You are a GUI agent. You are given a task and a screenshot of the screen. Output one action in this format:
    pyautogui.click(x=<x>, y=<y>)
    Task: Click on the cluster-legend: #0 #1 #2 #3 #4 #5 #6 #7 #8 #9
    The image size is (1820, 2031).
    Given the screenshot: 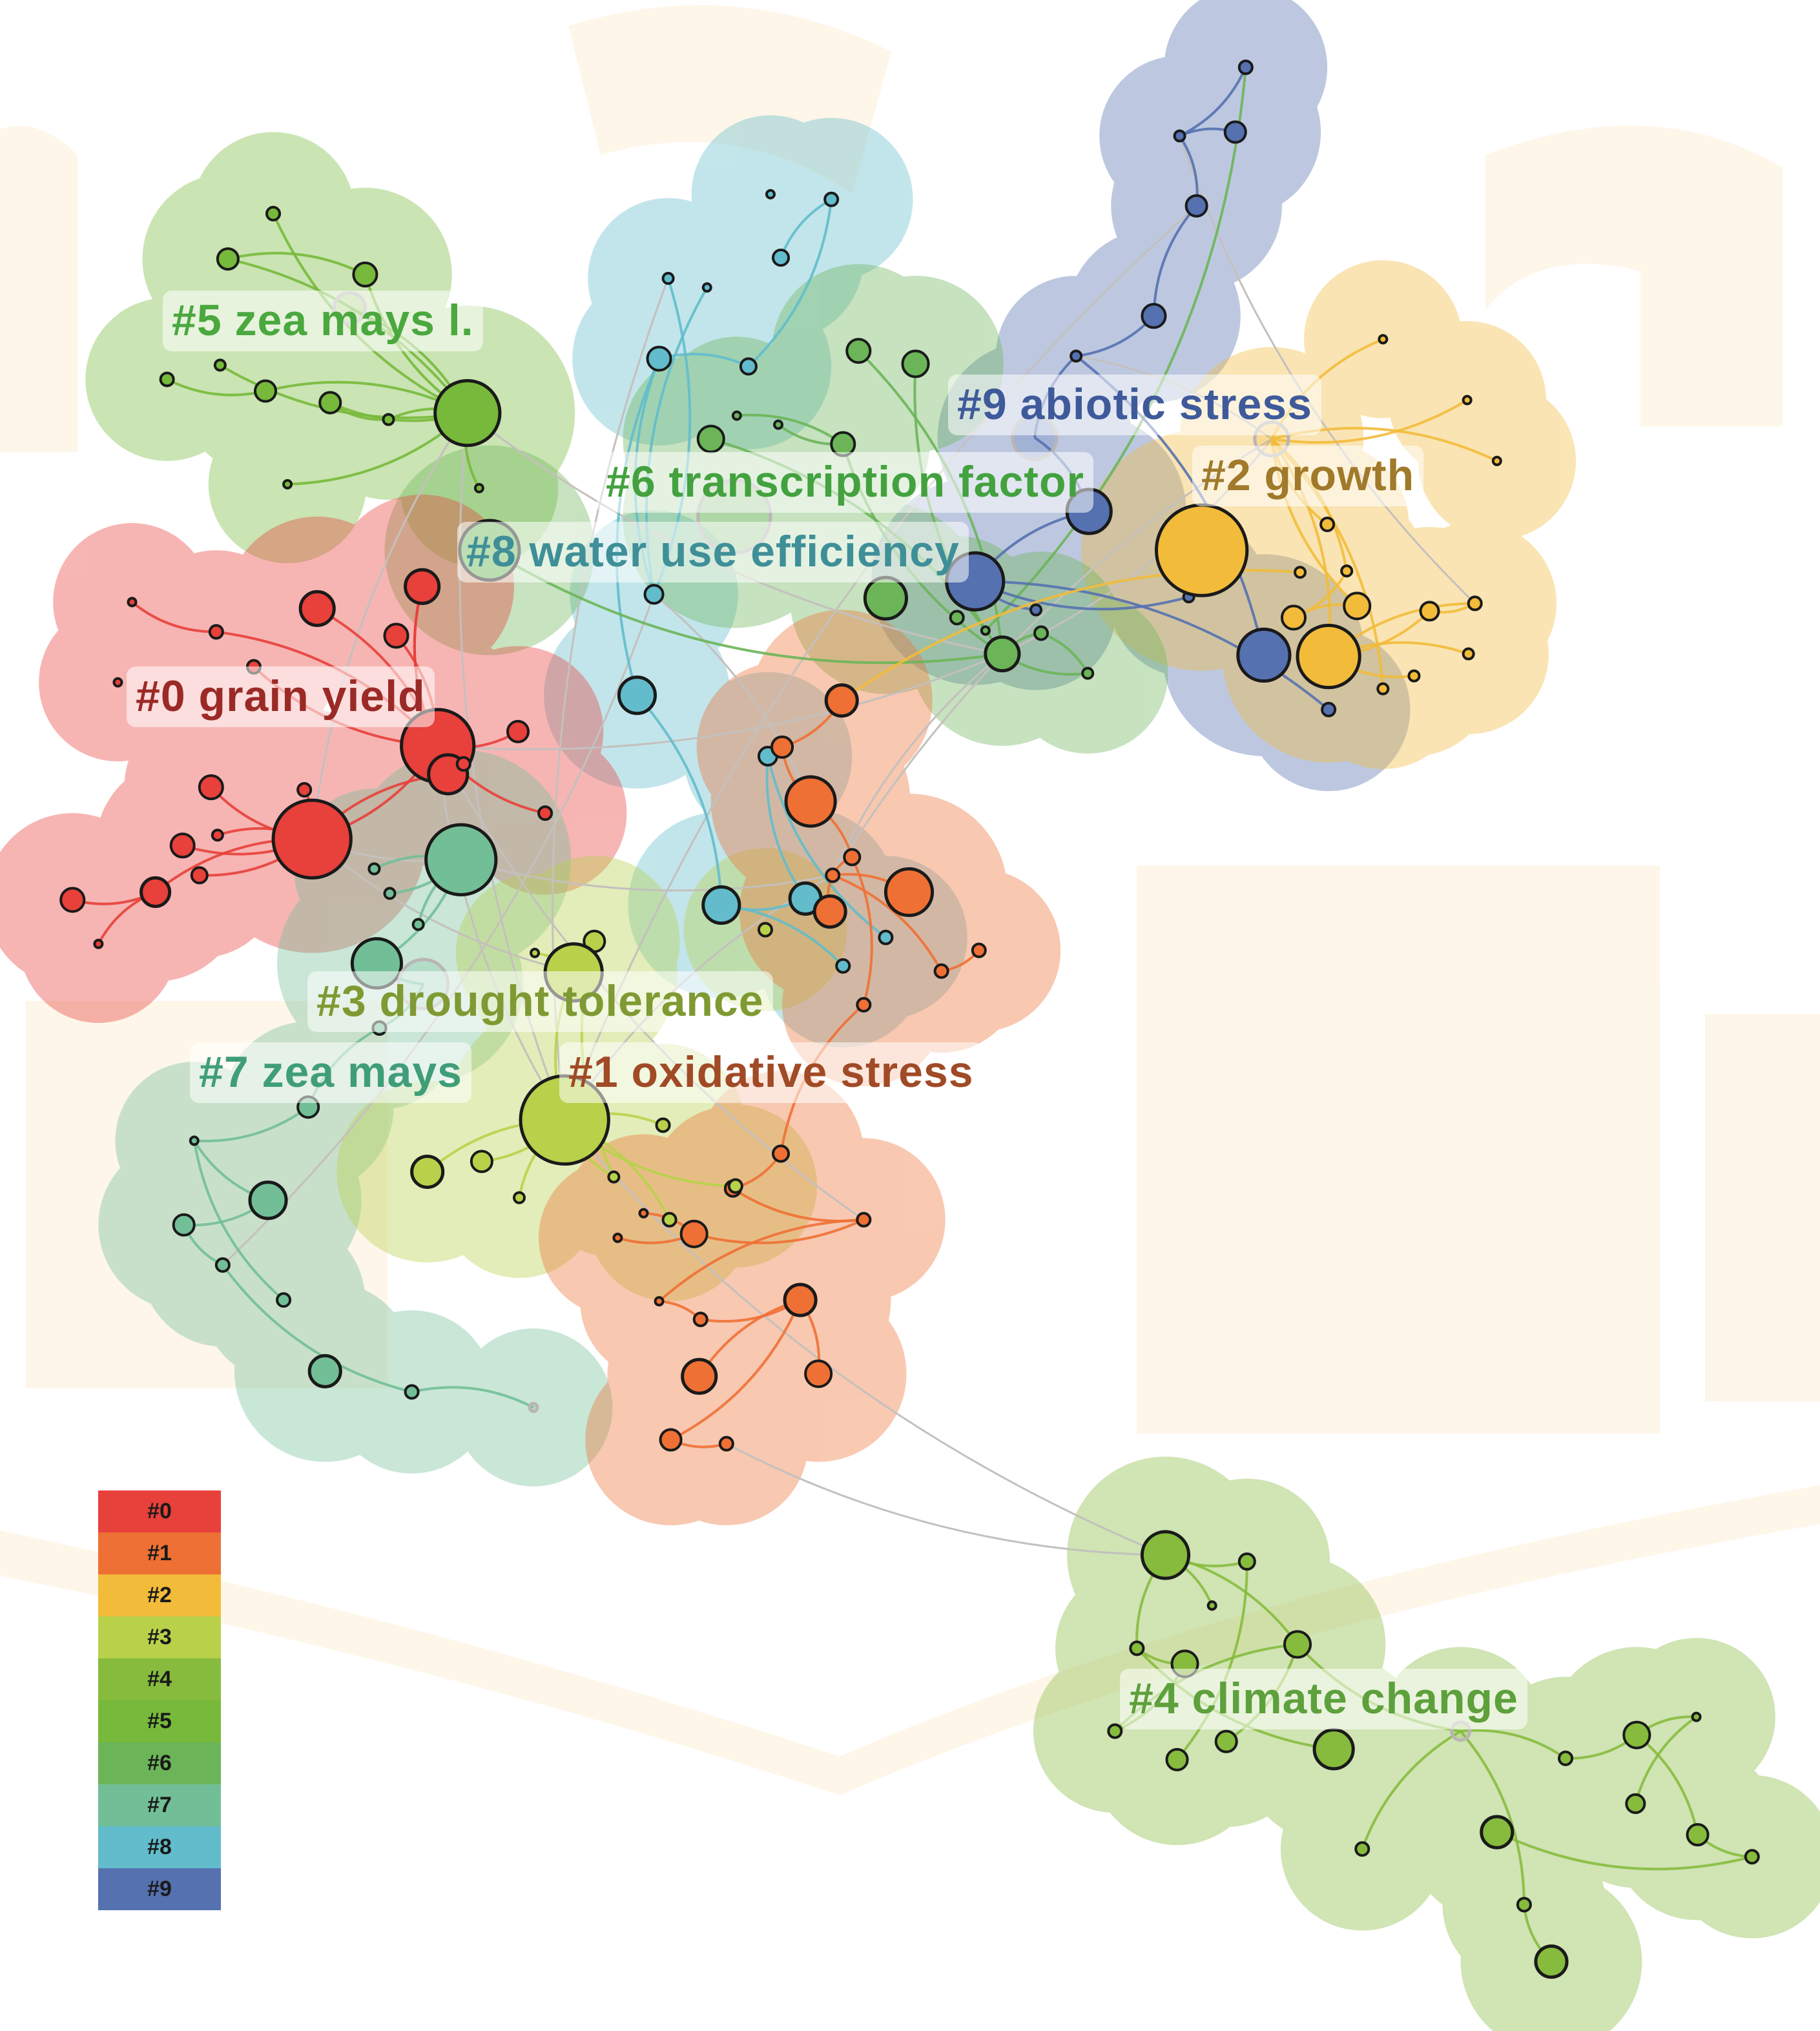 What is the action you would take?
    pyautogui.click(x=159, y=1700)
    